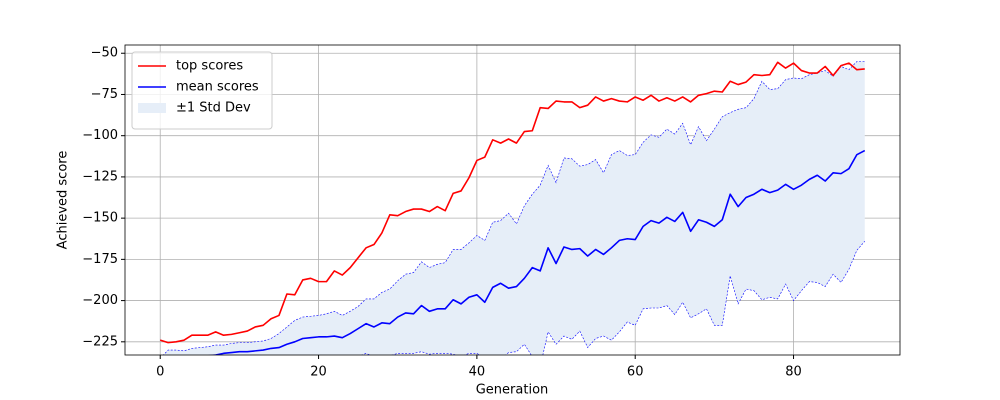  What do you see at coordinates (100, 218) in the screenshot?
I see `y-tick-label: −150` at bounding box center [100, 218].